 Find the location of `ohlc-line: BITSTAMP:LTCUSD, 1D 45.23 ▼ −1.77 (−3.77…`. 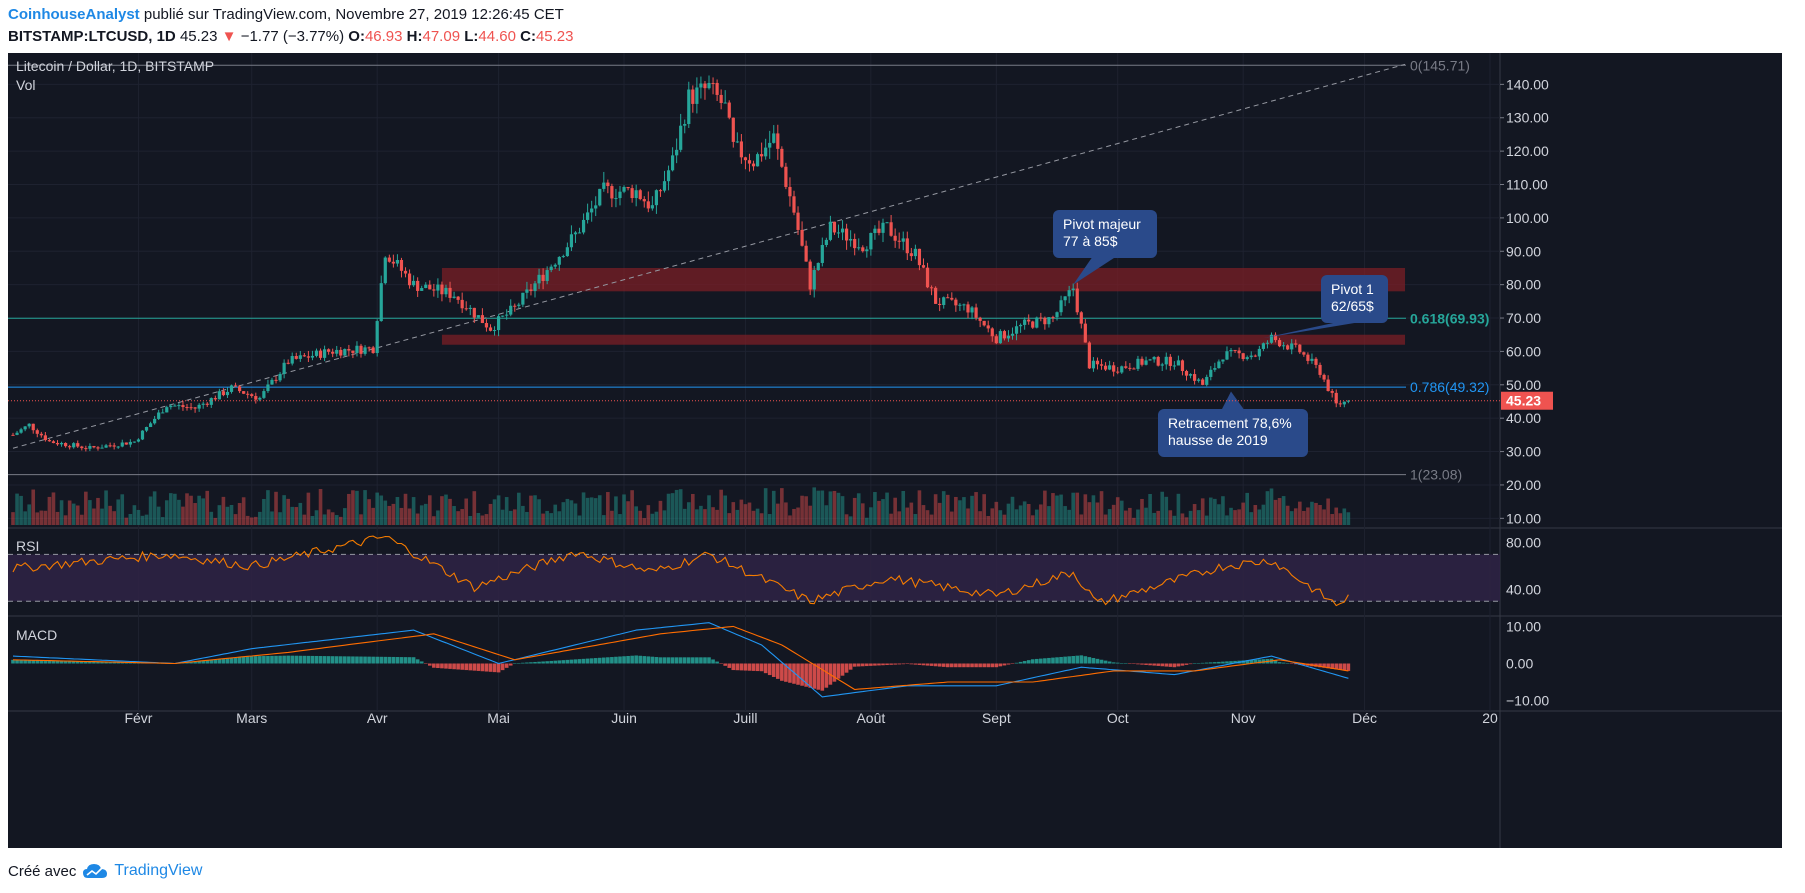

ohlc-line: BITSTAMP:LTCUSD, 1D 45.23 ▼ −1.77 (−3.77… is located at coordinates (290, 36).